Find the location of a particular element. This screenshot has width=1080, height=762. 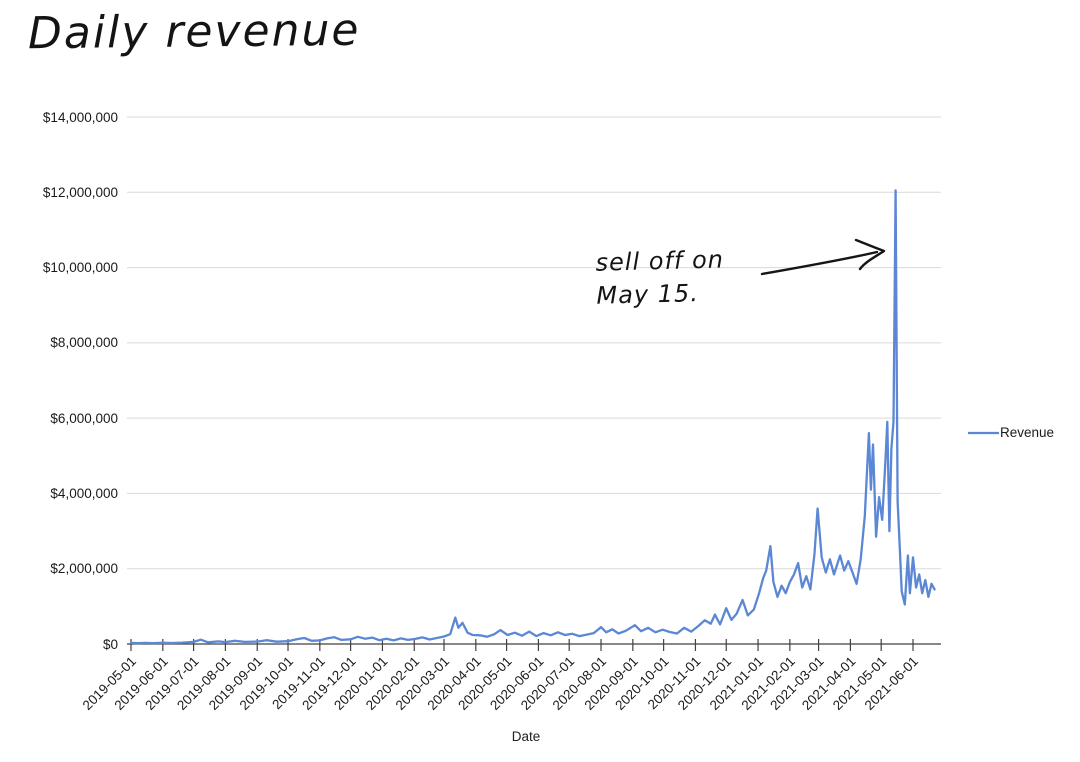

x-axis-title: Date is located at coordinates (526, 736).